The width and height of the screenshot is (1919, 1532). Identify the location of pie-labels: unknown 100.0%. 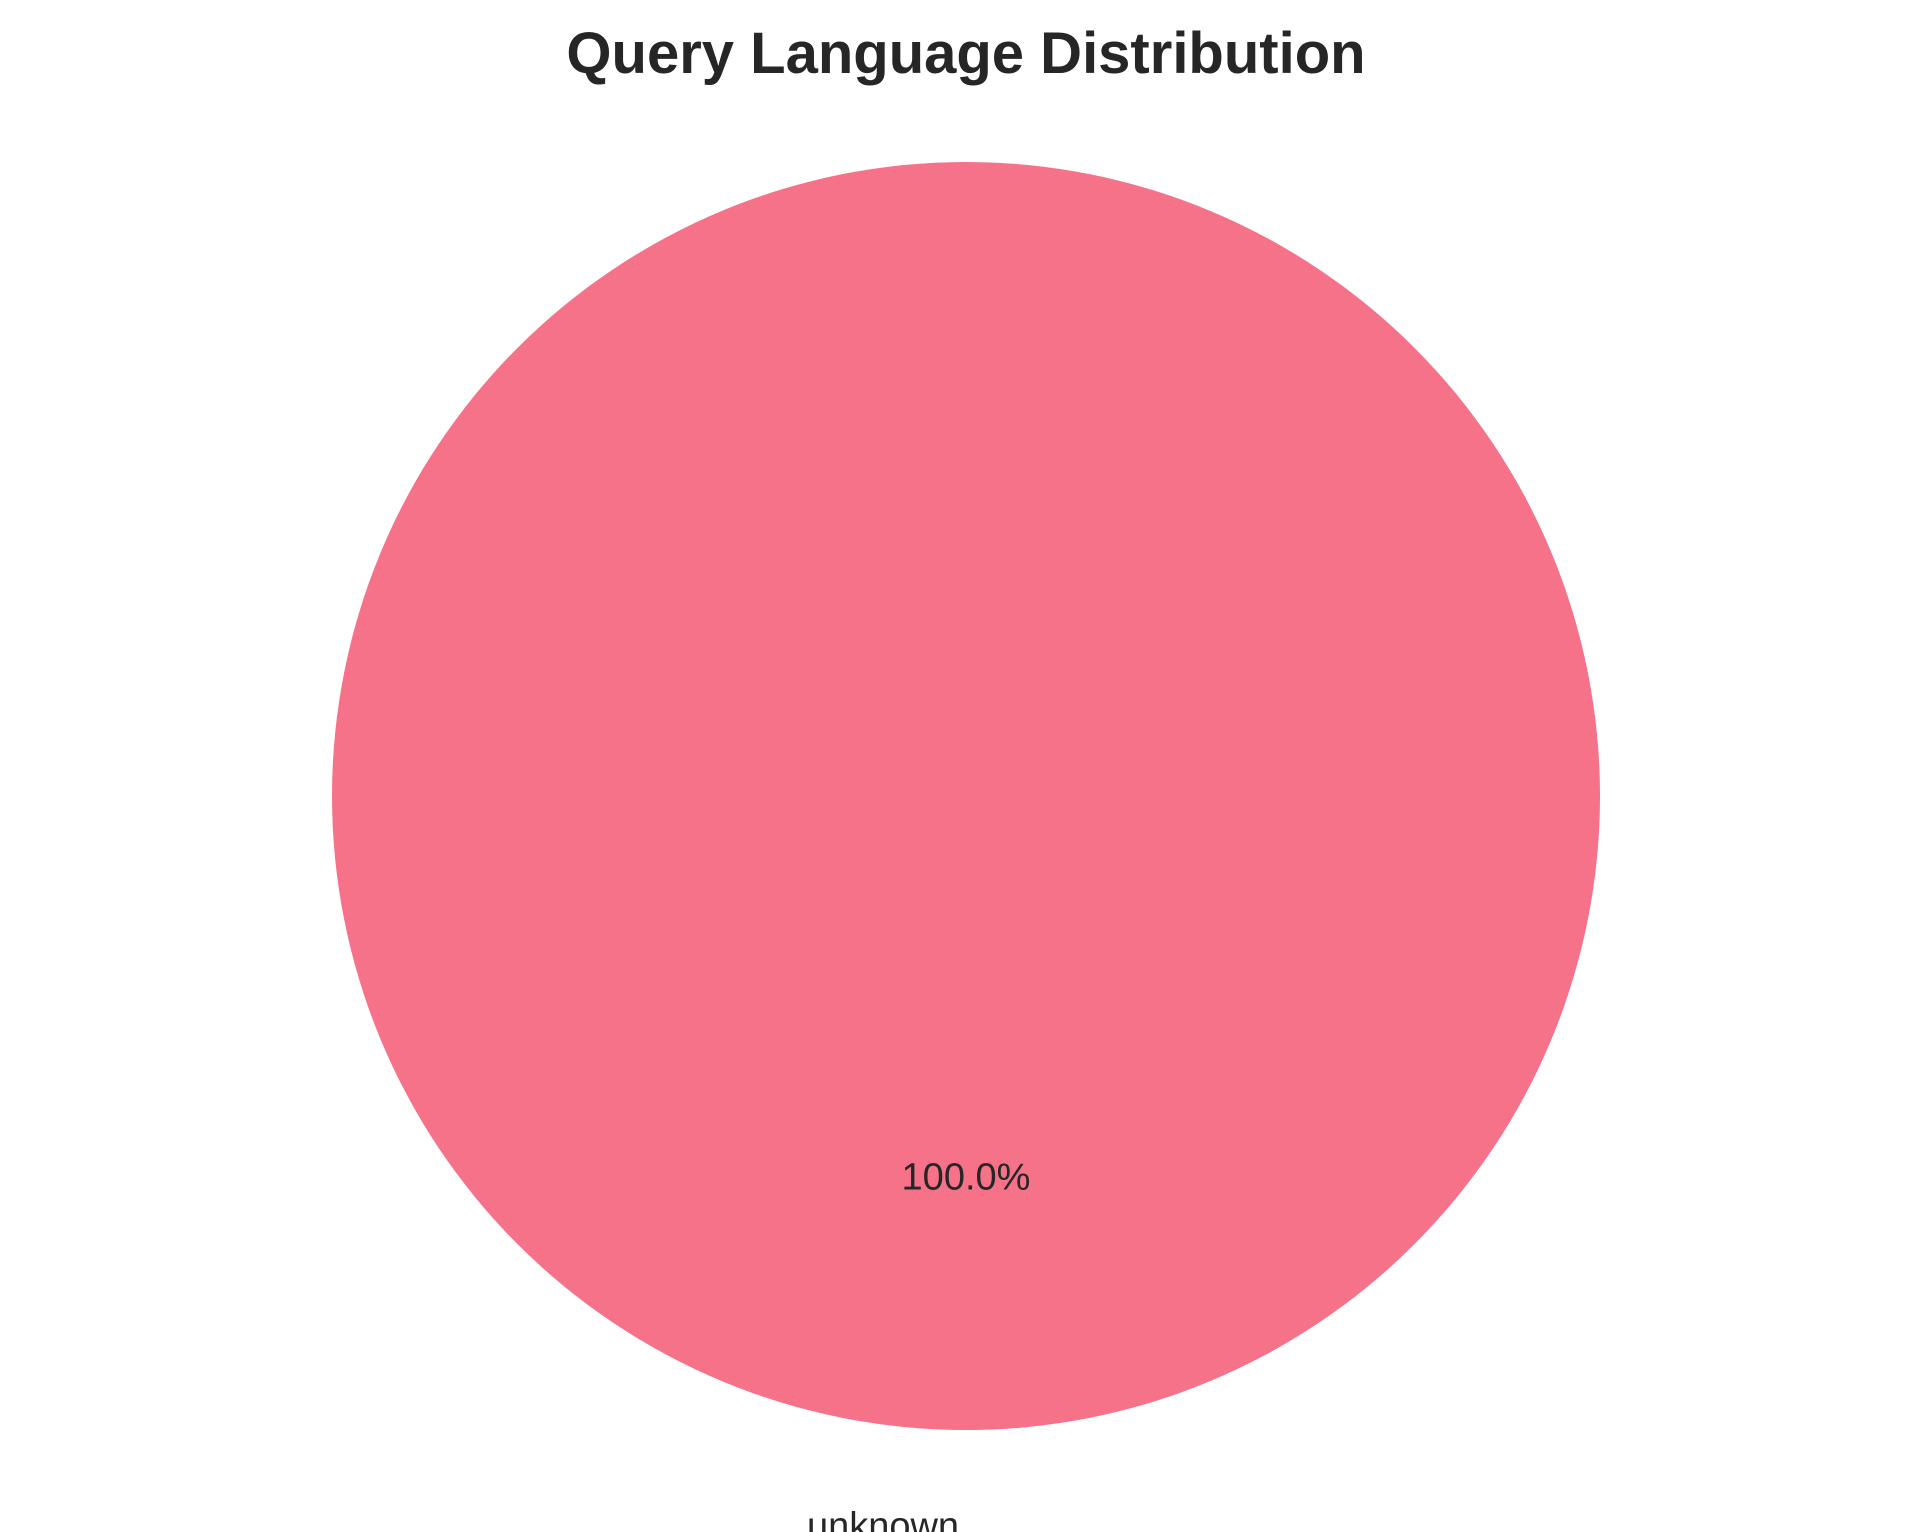
(919, 1344).